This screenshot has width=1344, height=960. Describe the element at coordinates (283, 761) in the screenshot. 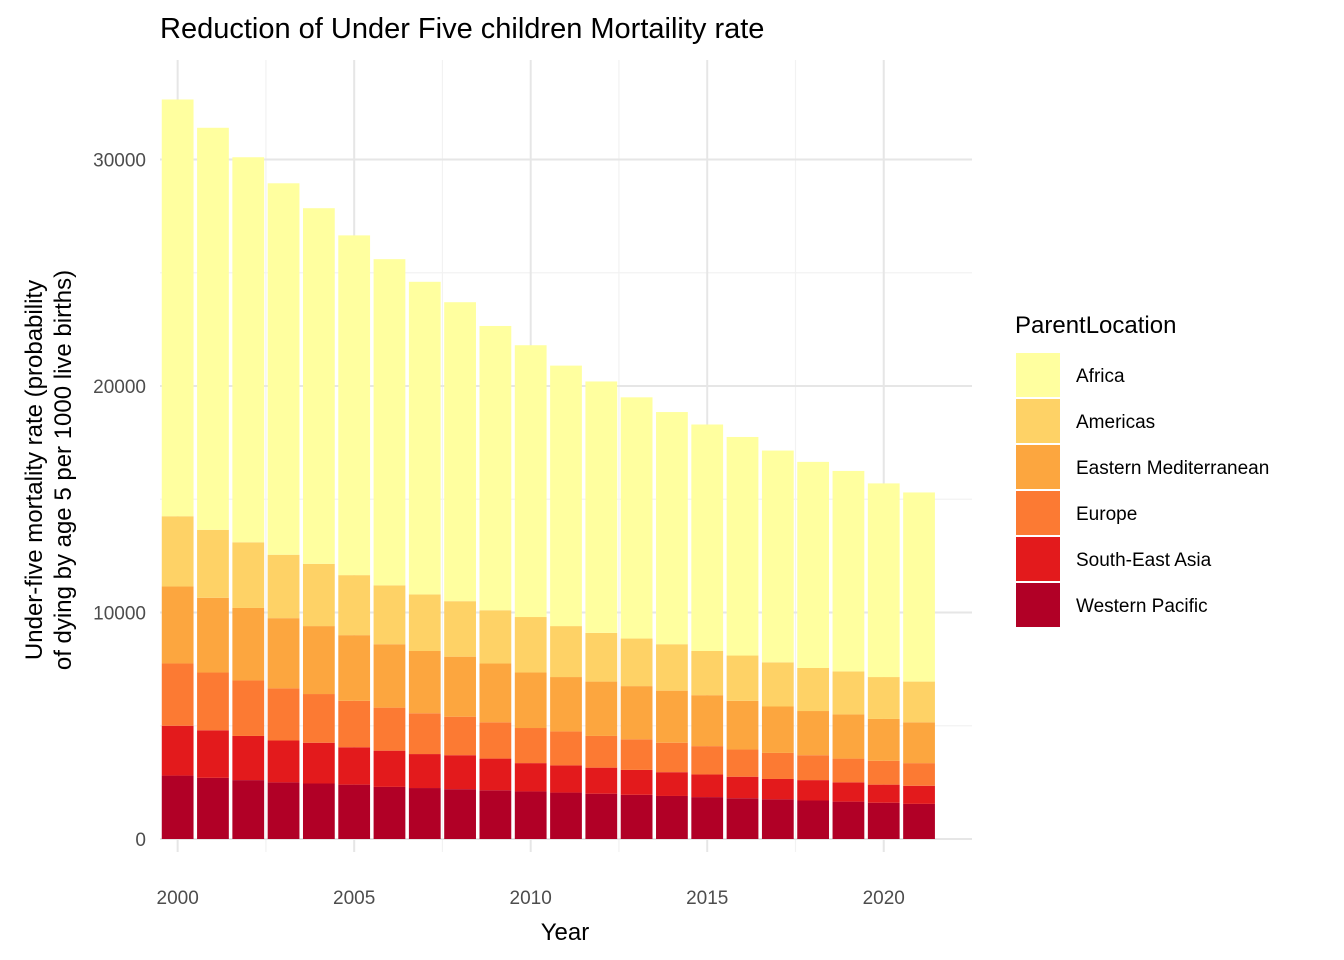

I see `bar-segment-south-east-asia-2003` at that location.